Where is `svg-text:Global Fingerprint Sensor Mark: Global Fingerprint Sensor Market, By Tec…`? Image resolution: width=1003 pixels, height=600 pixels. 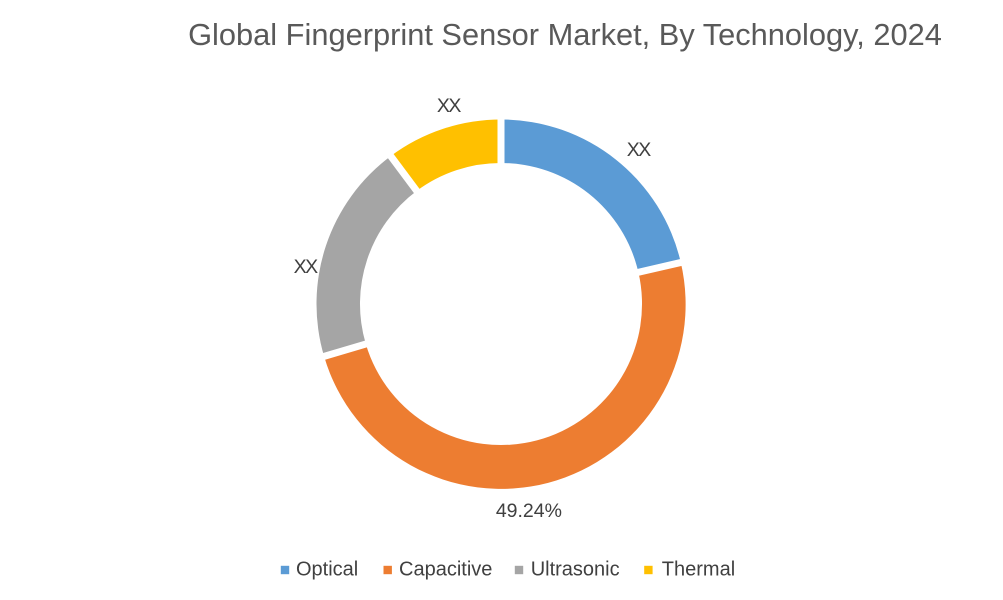 svg-text:Global Fingerprint Sensor Mark: Global Fingerprint Sensor Market, By Tec… is located at coordinates (565, 34).